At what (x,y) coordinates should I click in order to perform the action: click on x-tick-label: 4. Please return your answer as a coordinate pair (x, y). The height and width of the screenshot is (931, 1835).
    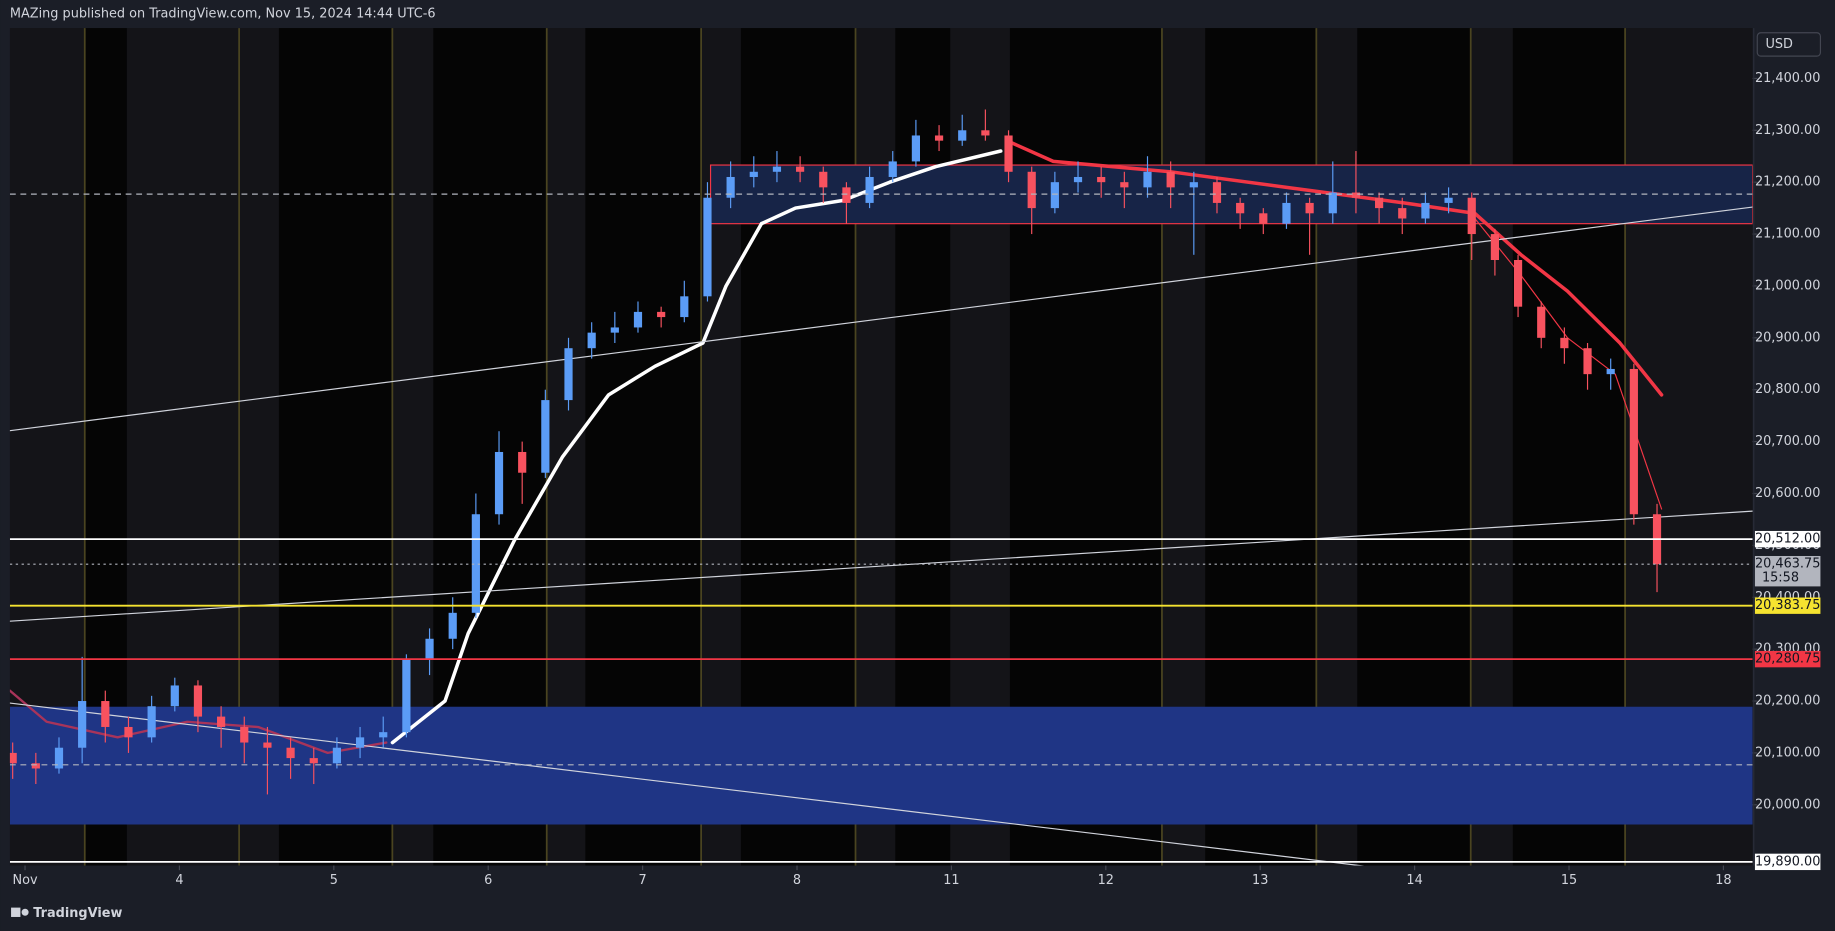
    Looking at the image, I should click on (179, 880).